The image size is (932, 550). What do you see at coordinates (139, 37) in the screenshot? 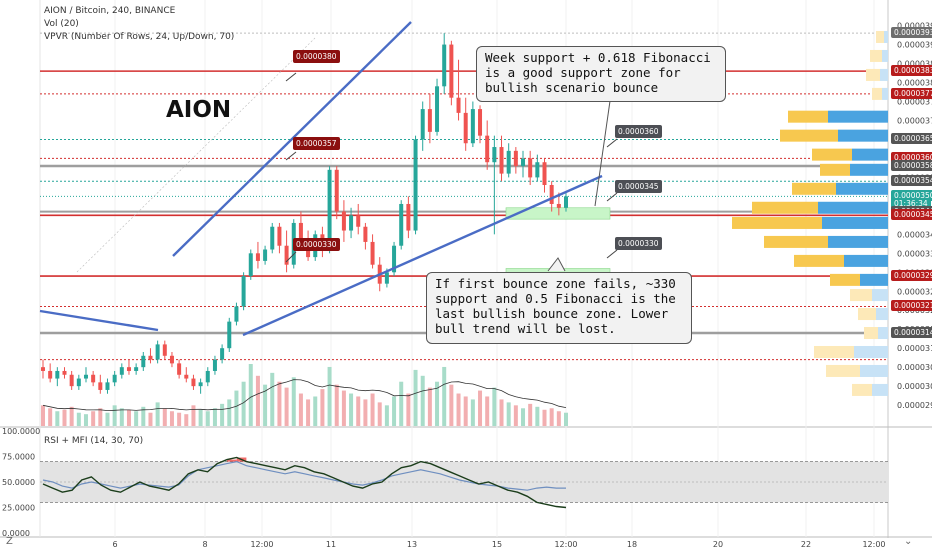
I see `vpvr-indicator-label: VPVR (Number Of Rows, 24, Up/Down, 70)` at bounding box center [139, 37].